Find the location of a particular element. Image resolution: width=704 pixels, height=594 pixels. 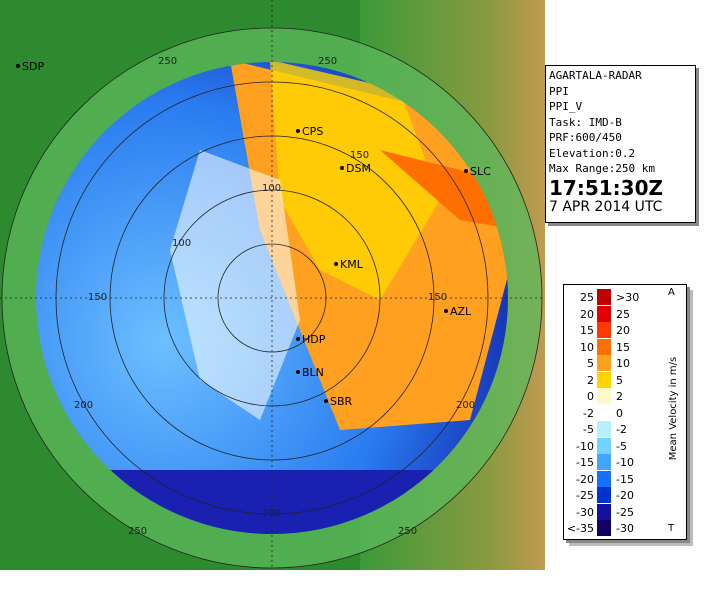

station-label: SDP is located at coordinates (33, 66).